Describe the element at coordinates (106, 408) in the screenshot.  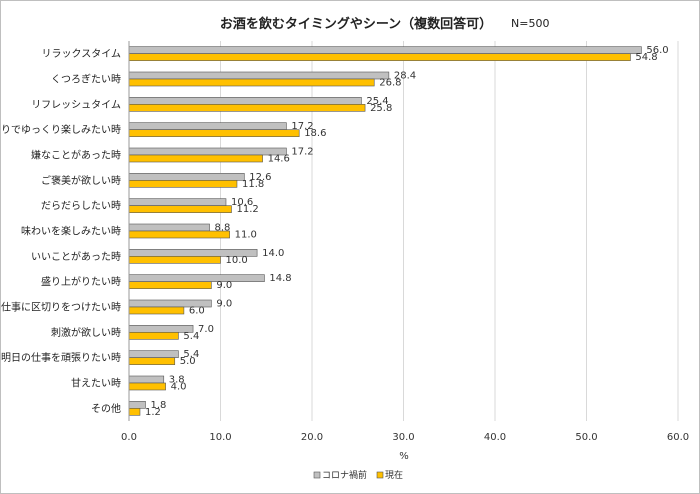
I see `category-label: その他` at that location.